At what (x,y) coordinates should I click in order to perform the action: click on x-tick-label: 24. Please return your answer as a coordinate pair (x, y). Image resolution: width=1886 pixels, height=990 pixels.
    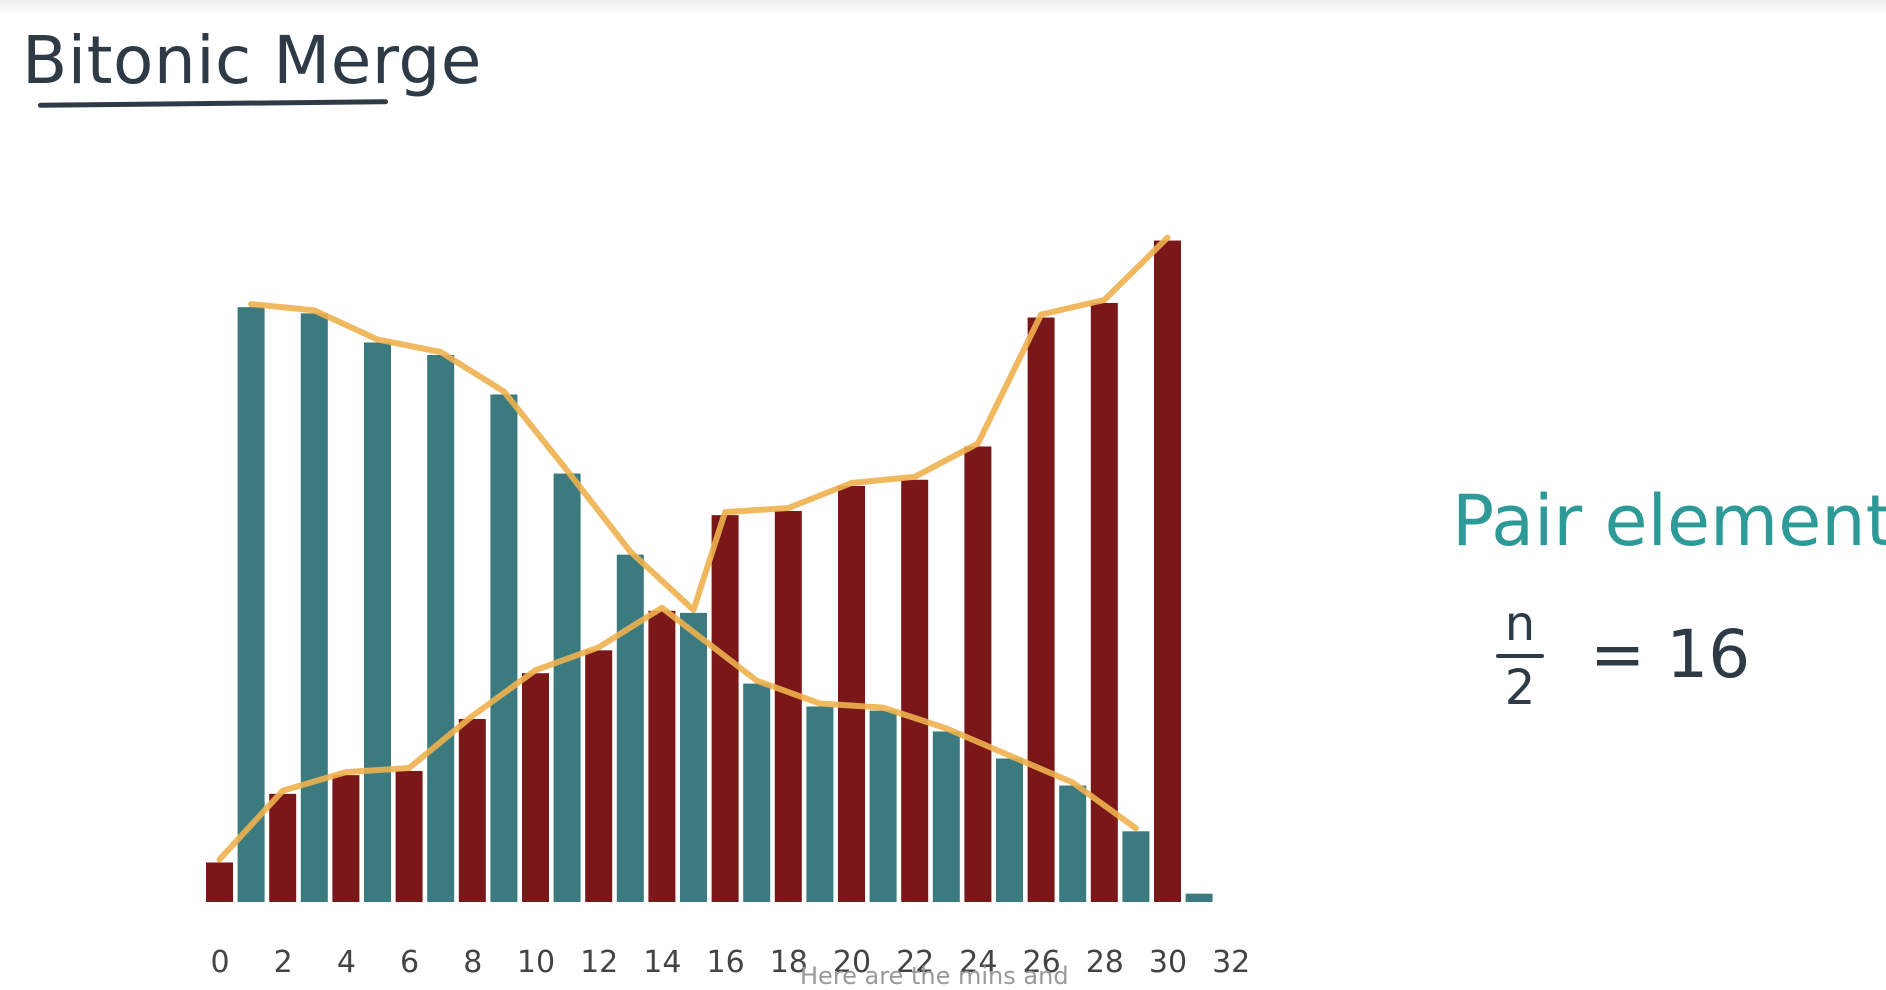
    Looking at the image, I should click on (978, 960).